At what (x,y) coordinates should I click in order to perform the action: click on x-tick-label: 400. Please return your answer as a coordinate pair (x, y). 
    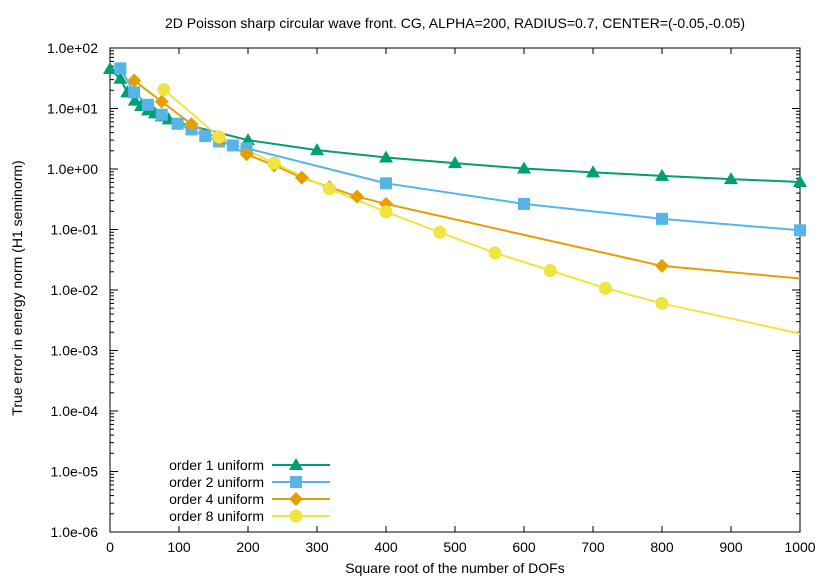
    Looking at the image, I should click on (386, 547).